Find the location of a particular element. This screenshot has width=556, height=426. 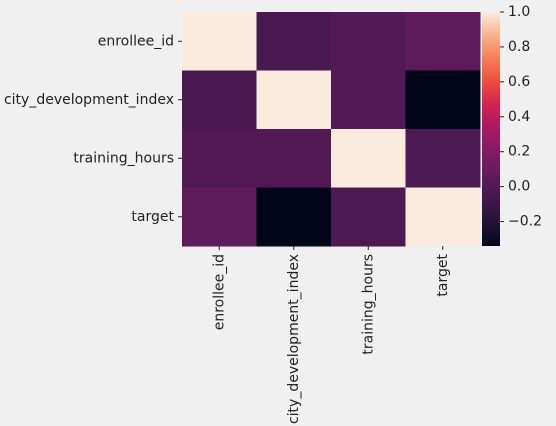

heatmap-cell-training_hours-target is located at coordinates (443, 158).